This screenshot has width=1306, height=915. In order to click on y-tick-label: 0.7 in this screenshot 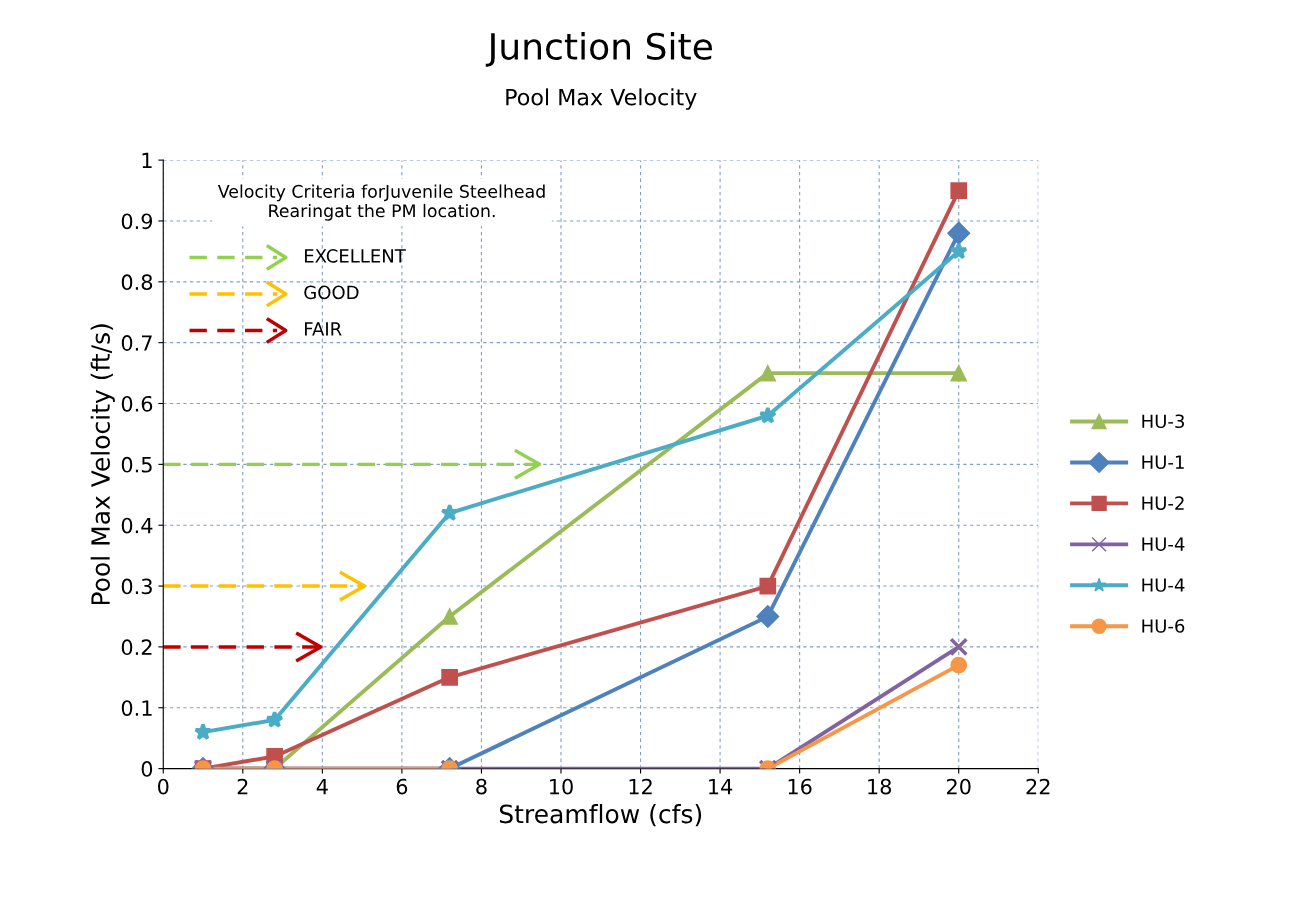, I will do `click(136, 343)`.